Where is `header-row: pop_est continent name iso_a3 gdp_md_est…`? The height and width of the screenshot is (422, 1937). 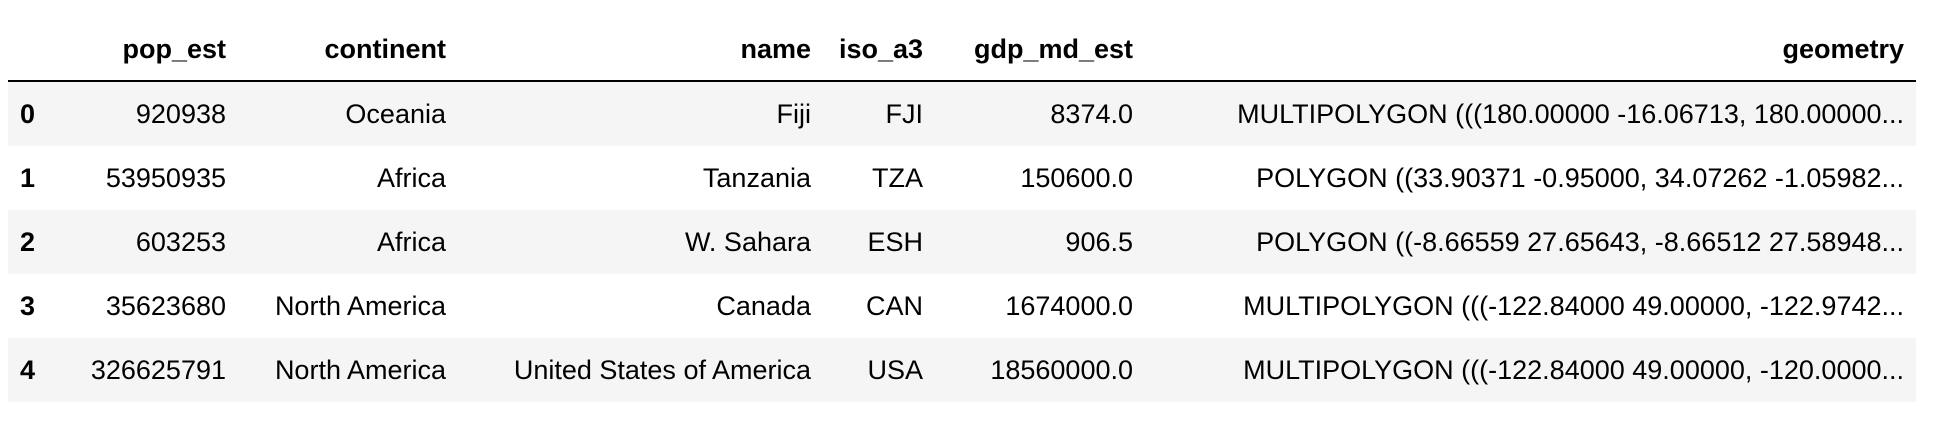
header-row: pop_est continent name iso_a3 gdp_md_est… is located at coordinates (962, 50).